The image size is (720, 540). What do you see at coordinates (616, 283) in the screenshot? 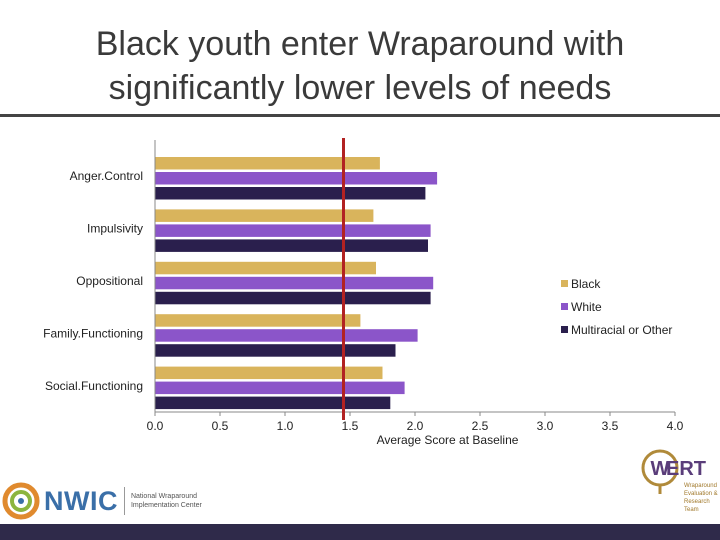
I see `legend-item-black: Black` at bounding box center [616, 283].